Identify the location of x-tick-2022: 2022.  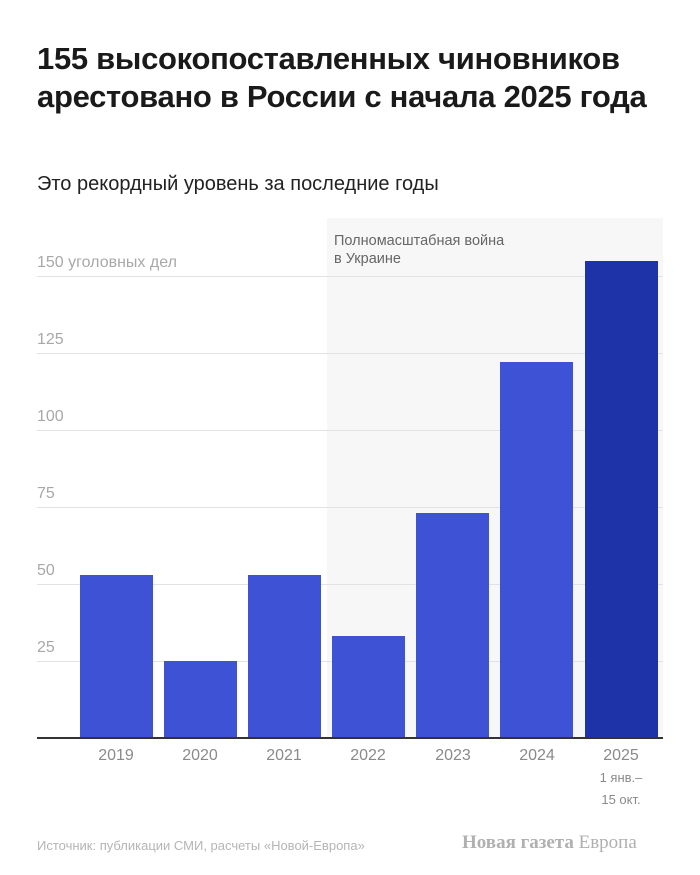
(368, 755).